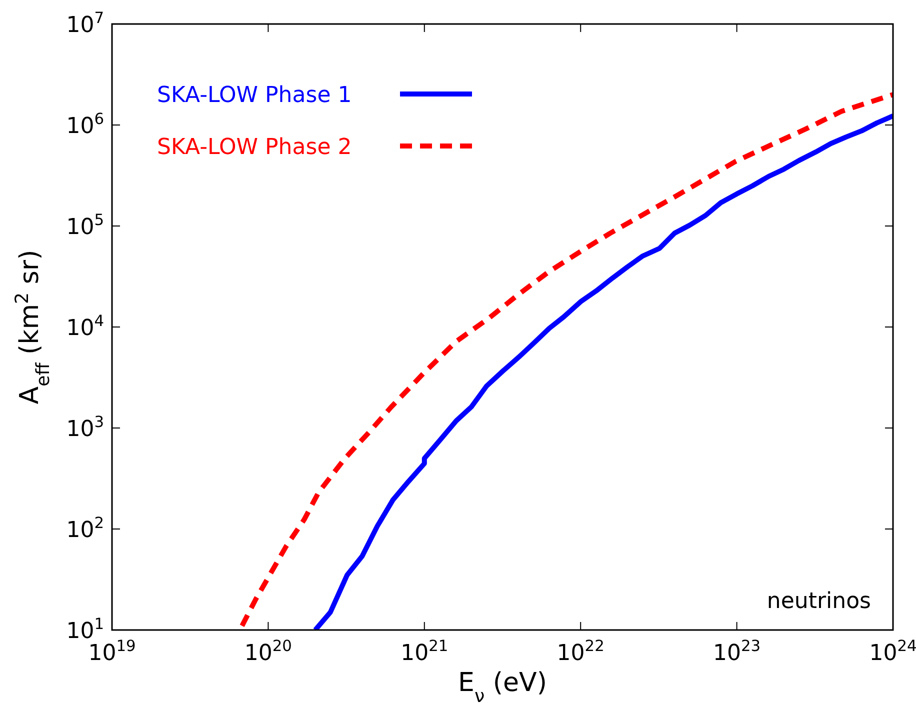  I want to click on x-tick-label: 10$^{24}$, so click(892, 651).